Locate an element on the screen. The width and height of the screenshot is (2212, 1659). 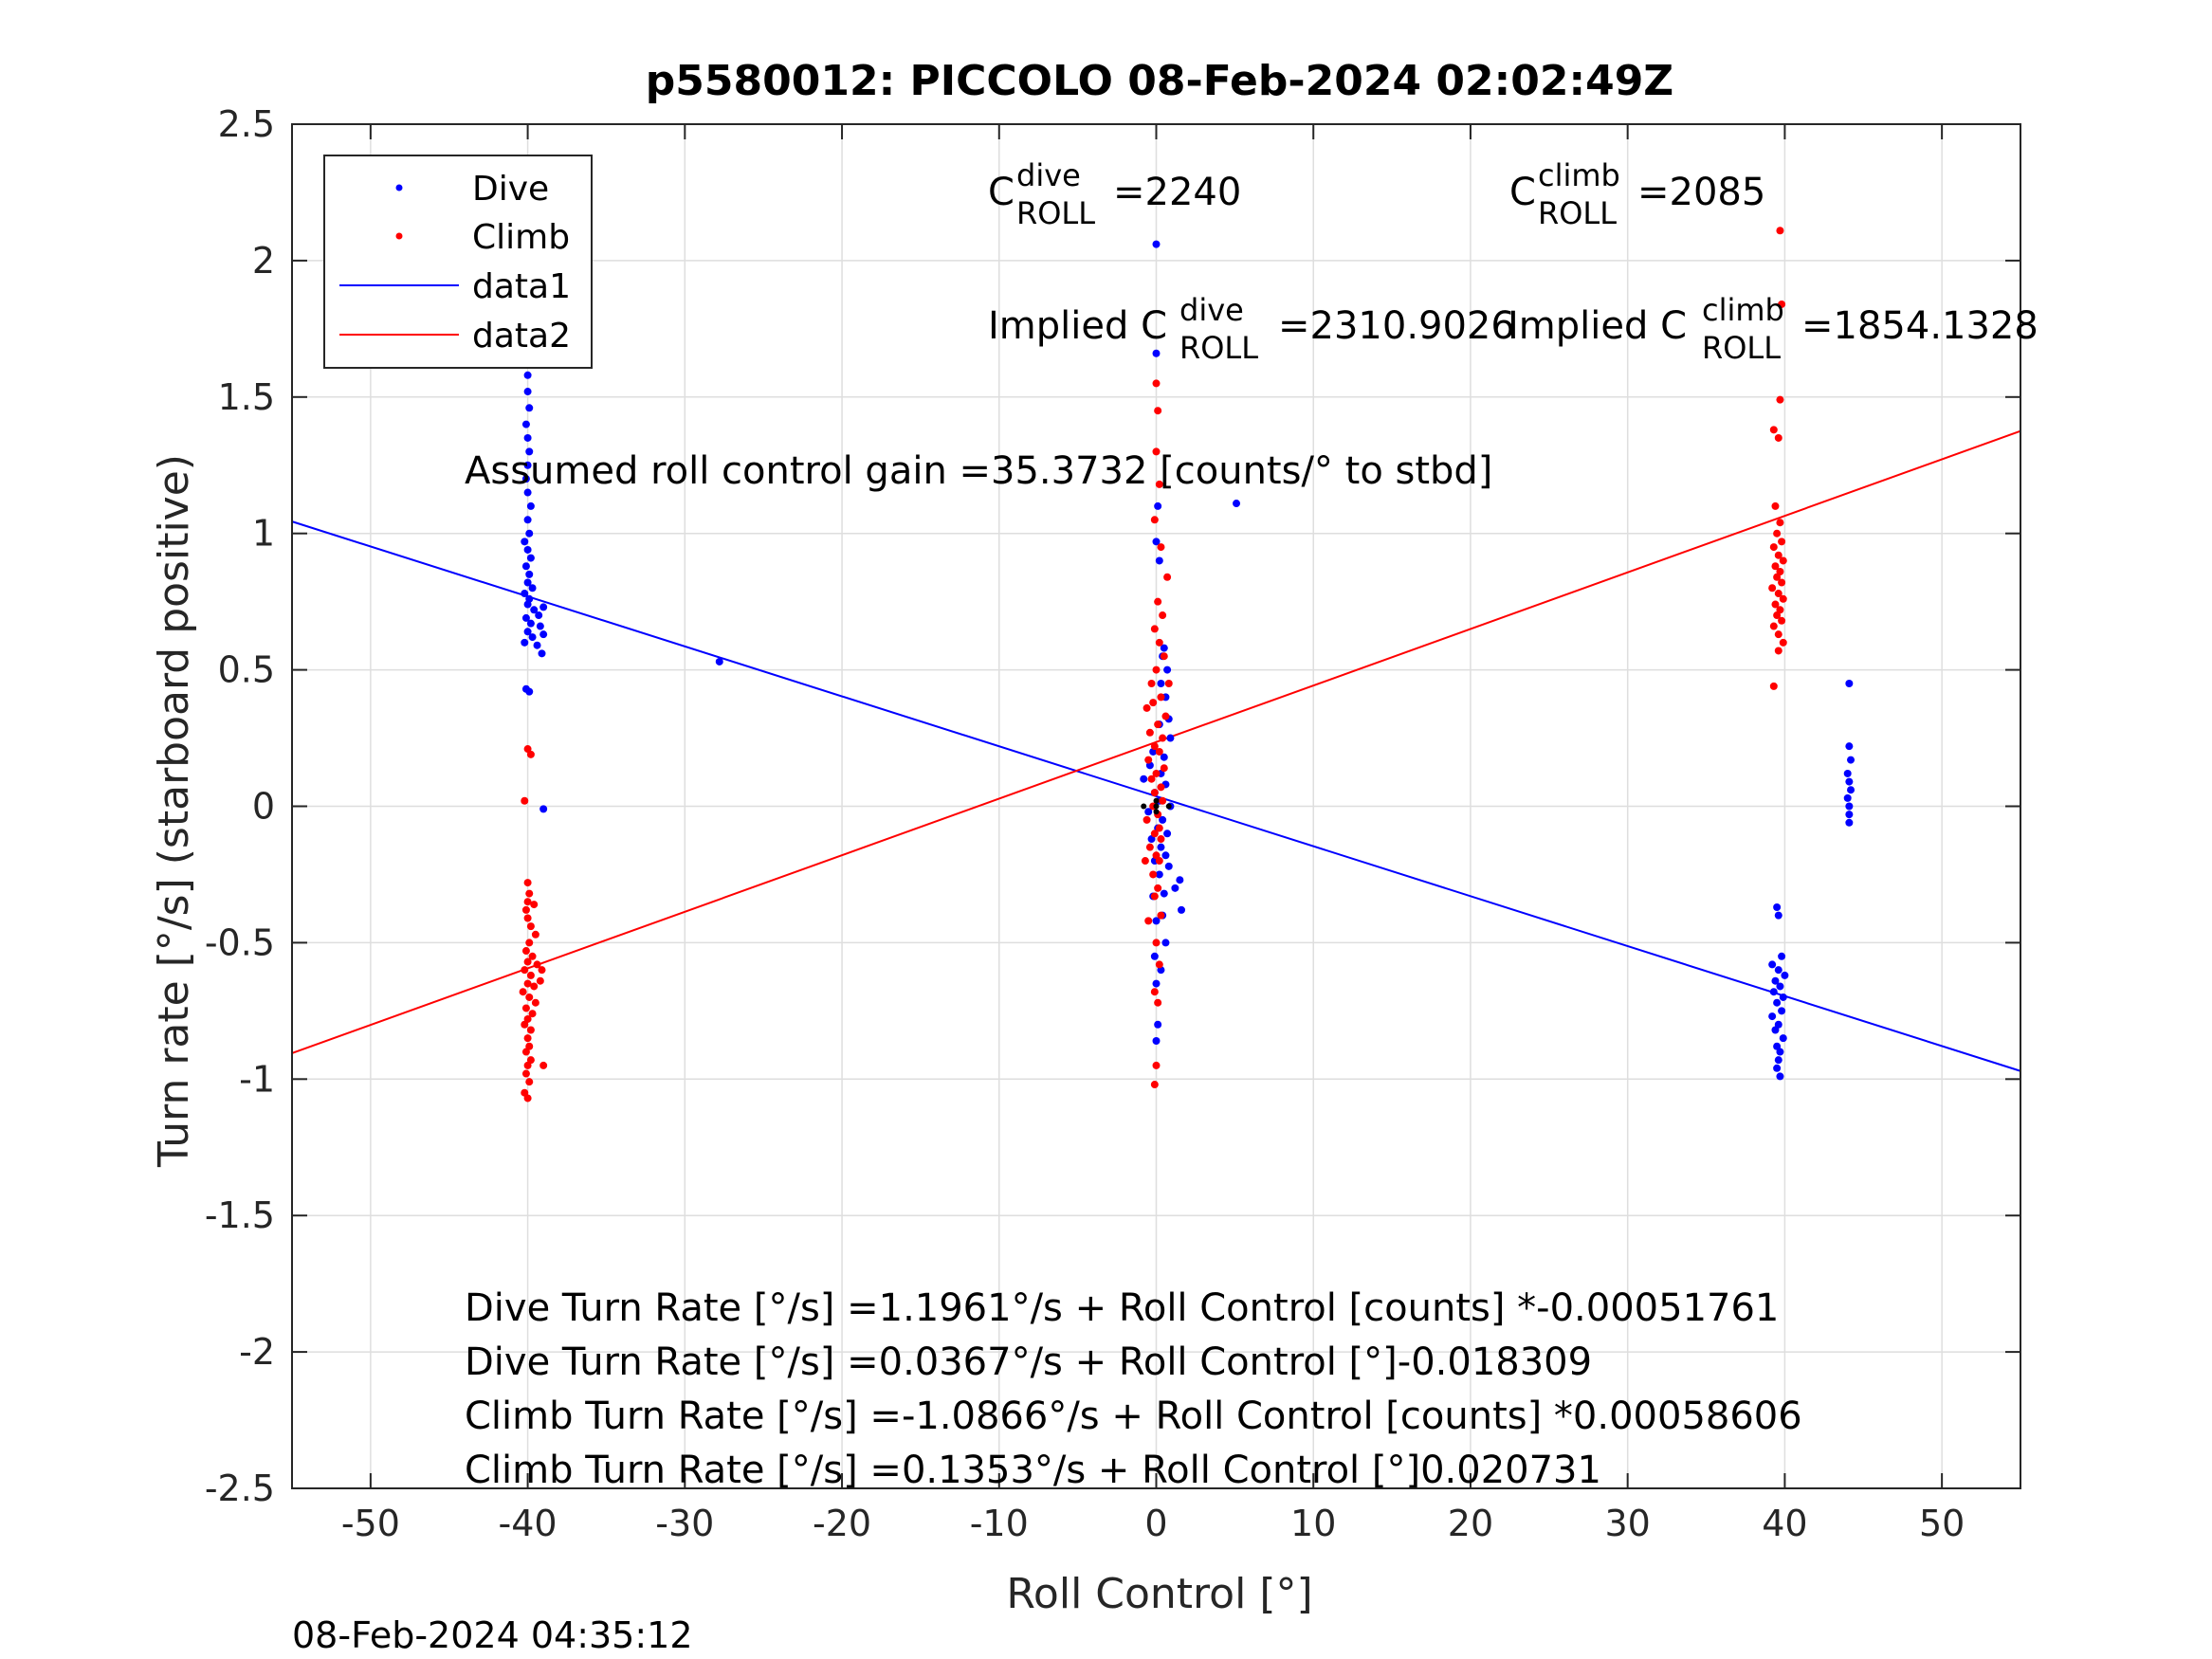
implied-c-roll-dive-sub: ROLL is located at coordinates (1218, 348).